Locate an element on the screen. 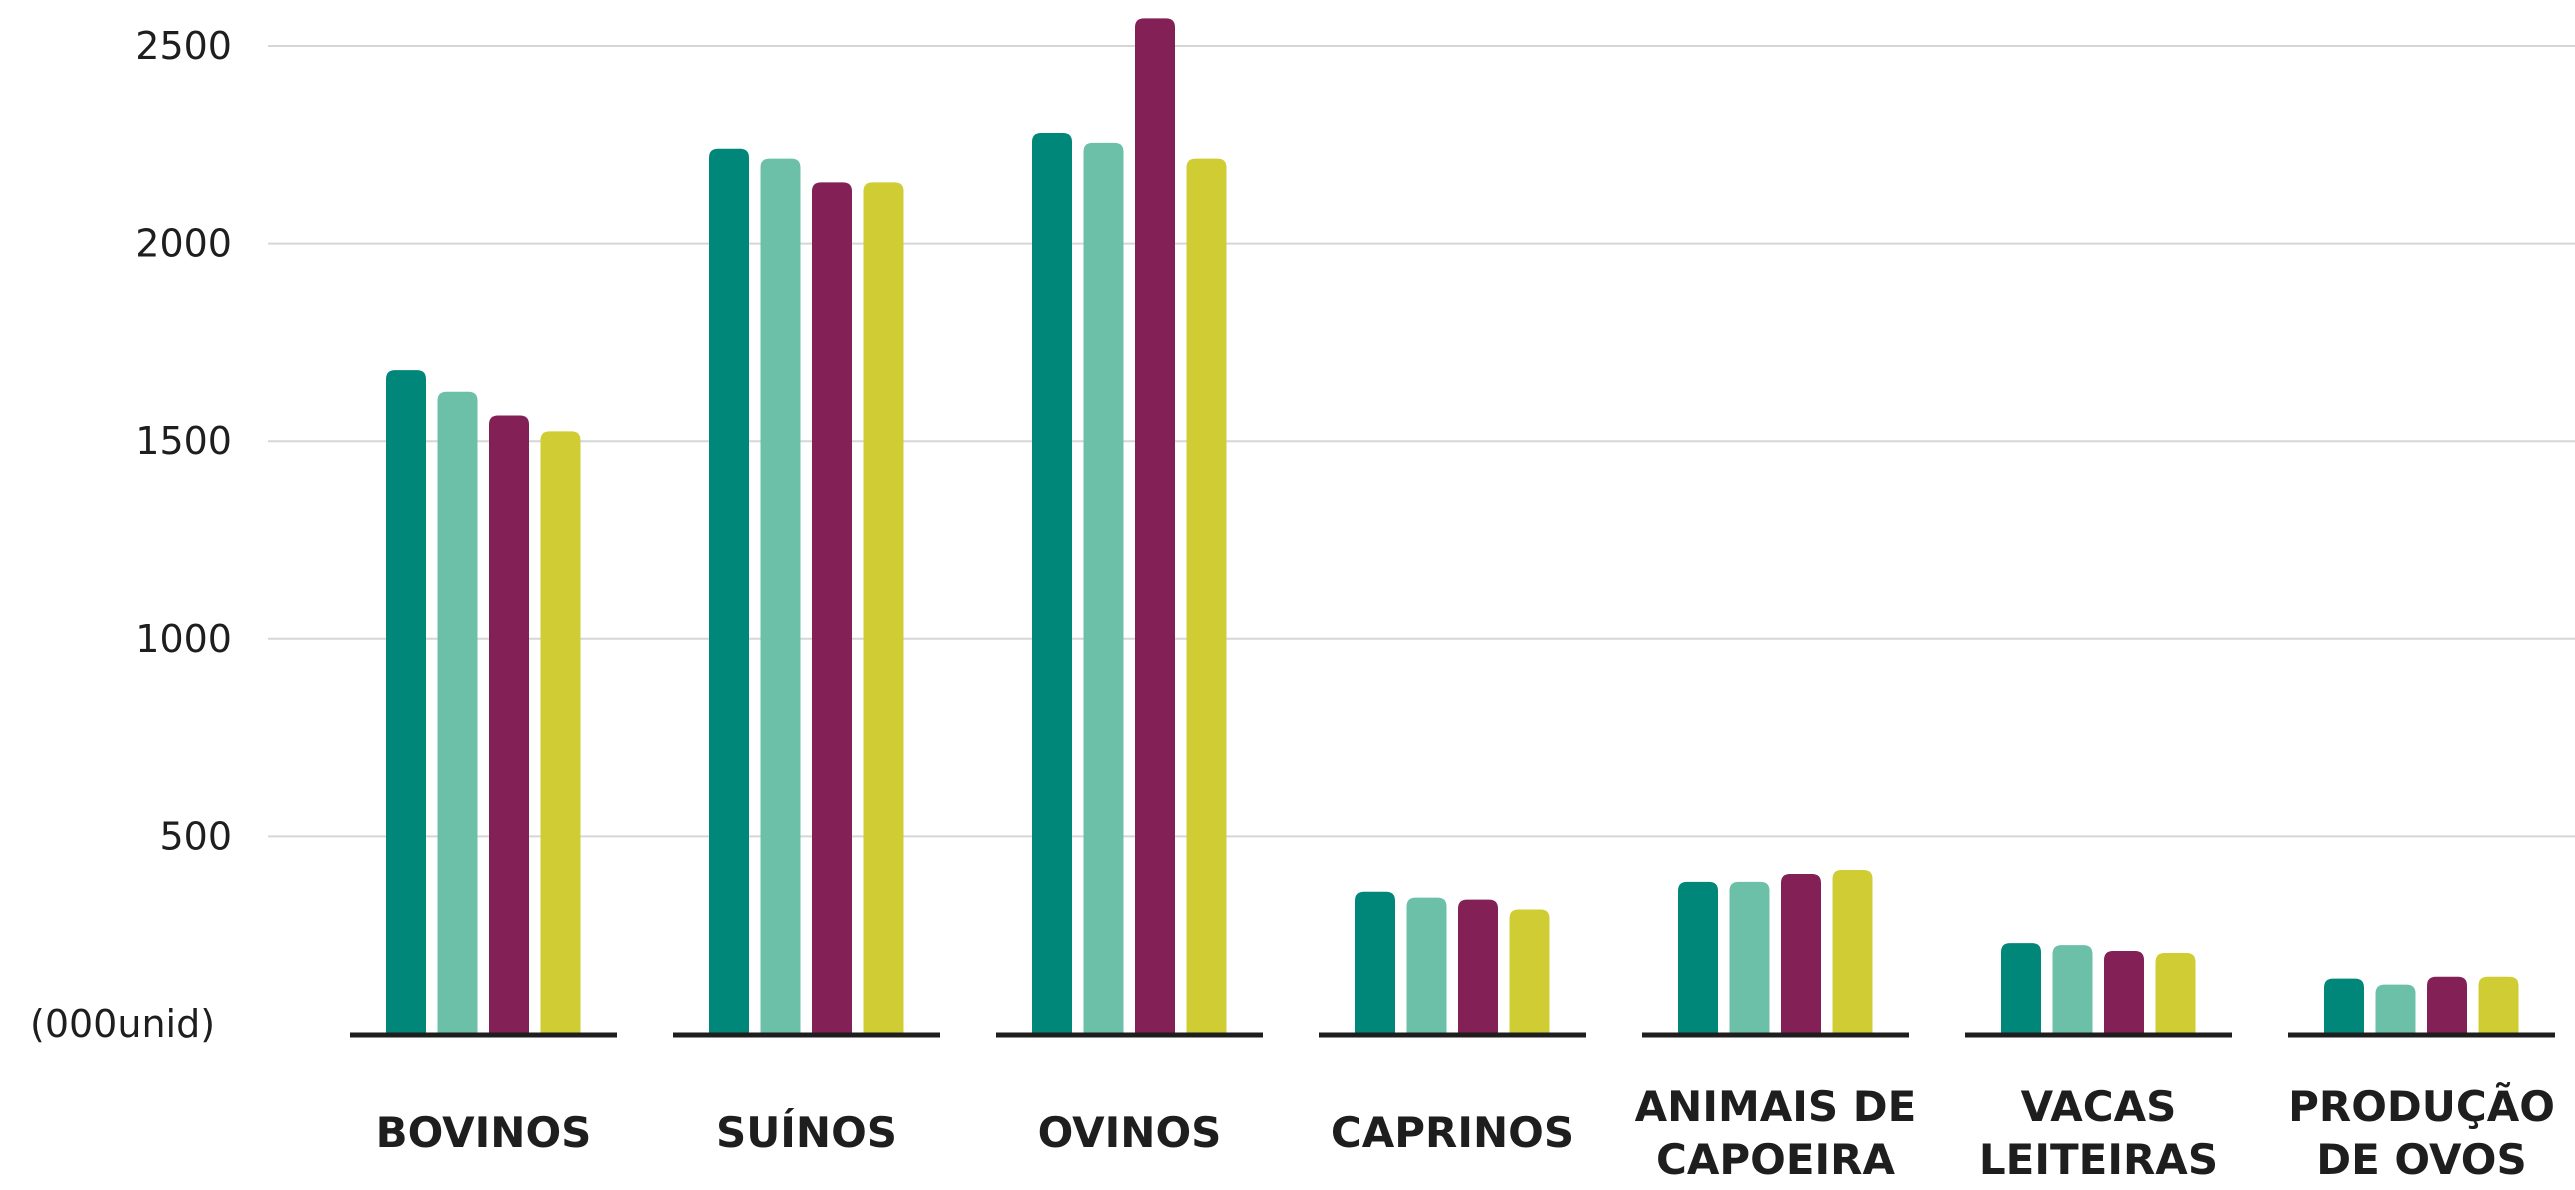 Image resolution: width=2575 pixels, height=1190 pixels. y-tick-label: 500 is located at coordinates (195, 836).